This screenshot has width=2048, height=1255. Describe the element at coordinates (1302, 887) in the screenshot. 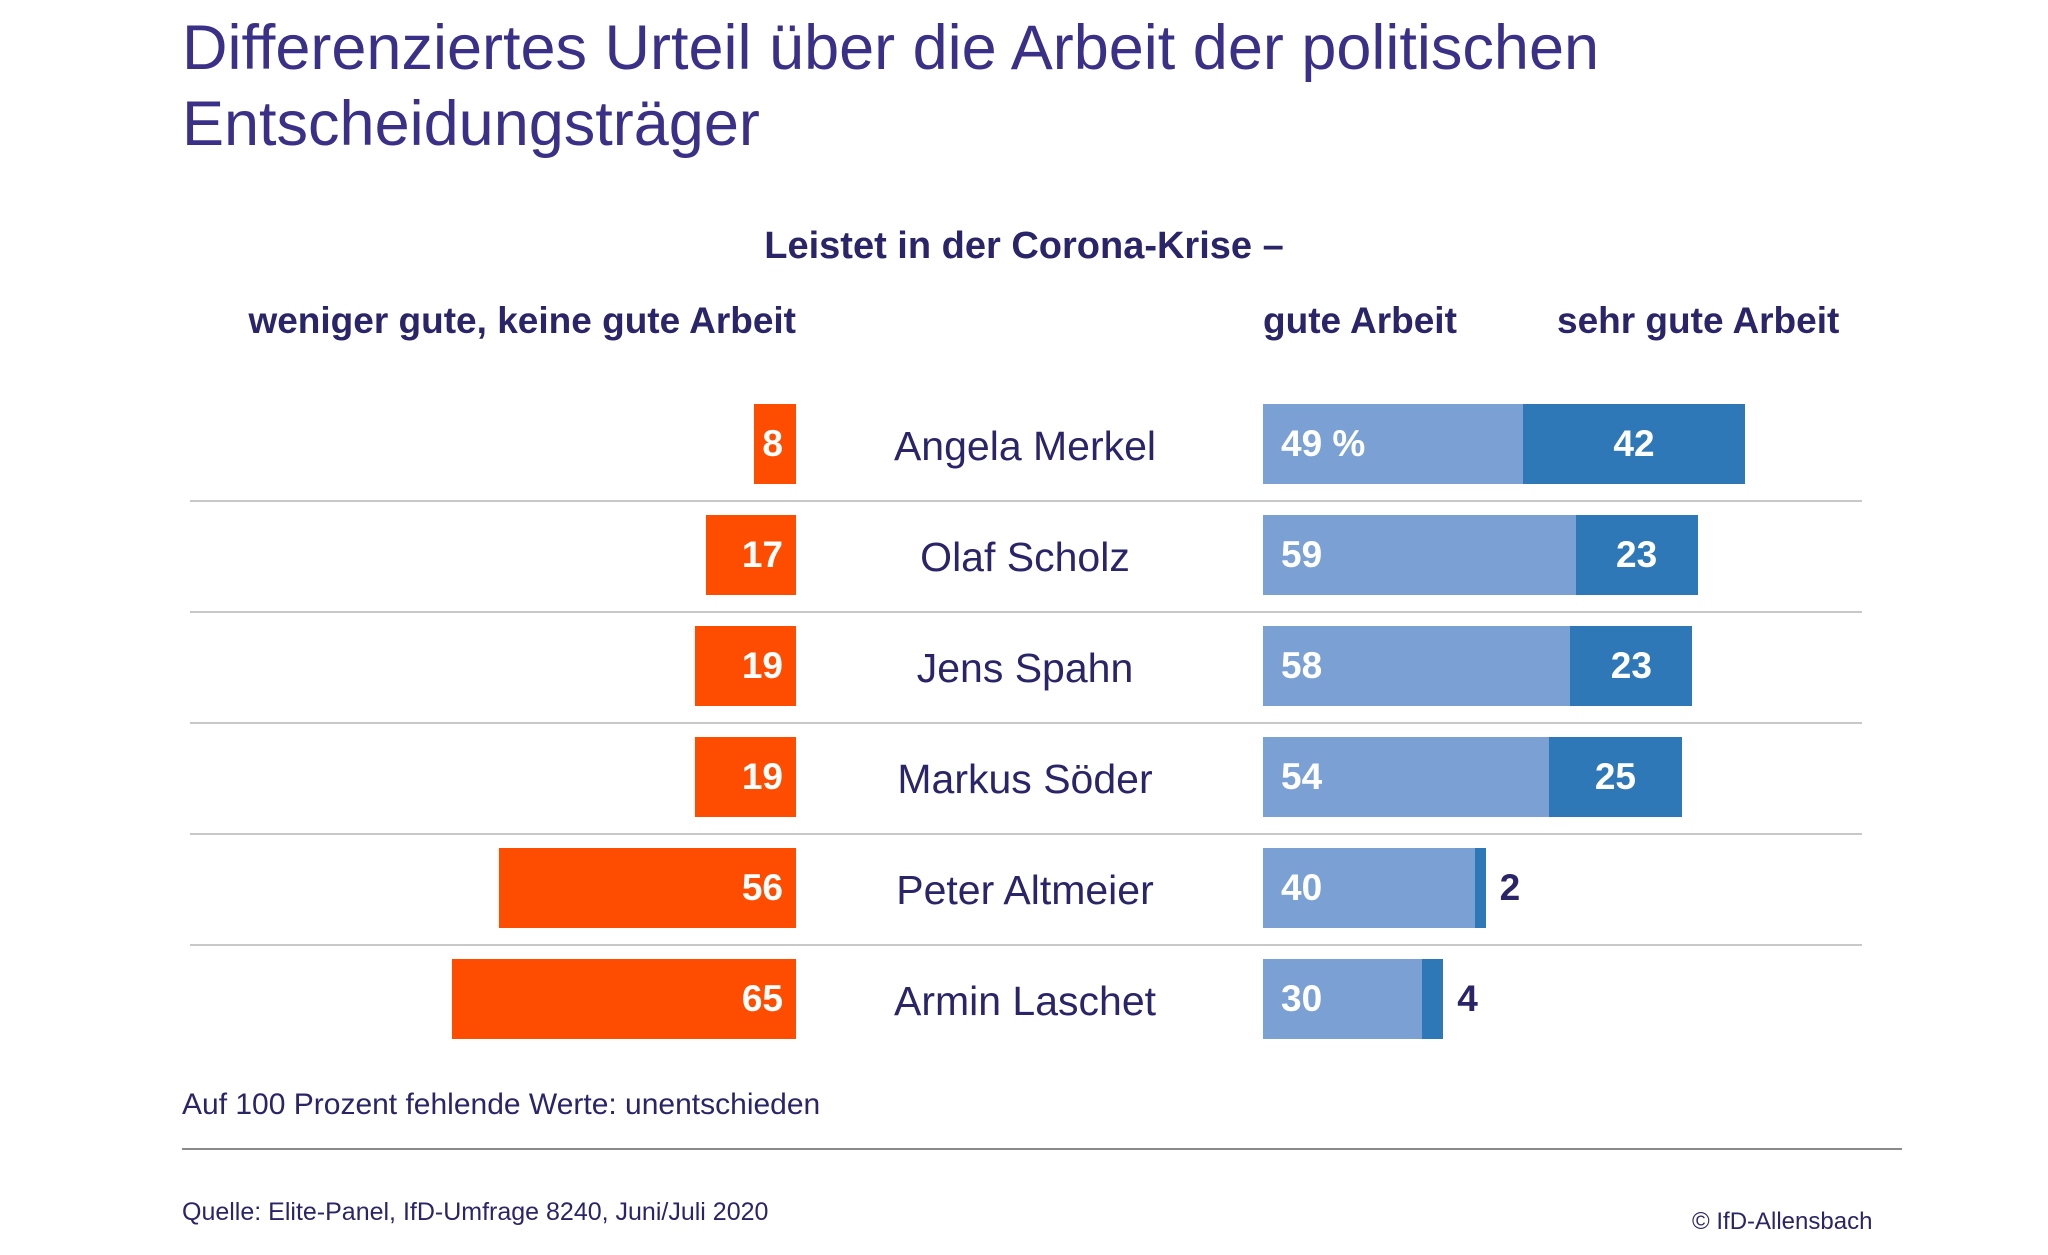

I see `value-label-good: 40` at that location.